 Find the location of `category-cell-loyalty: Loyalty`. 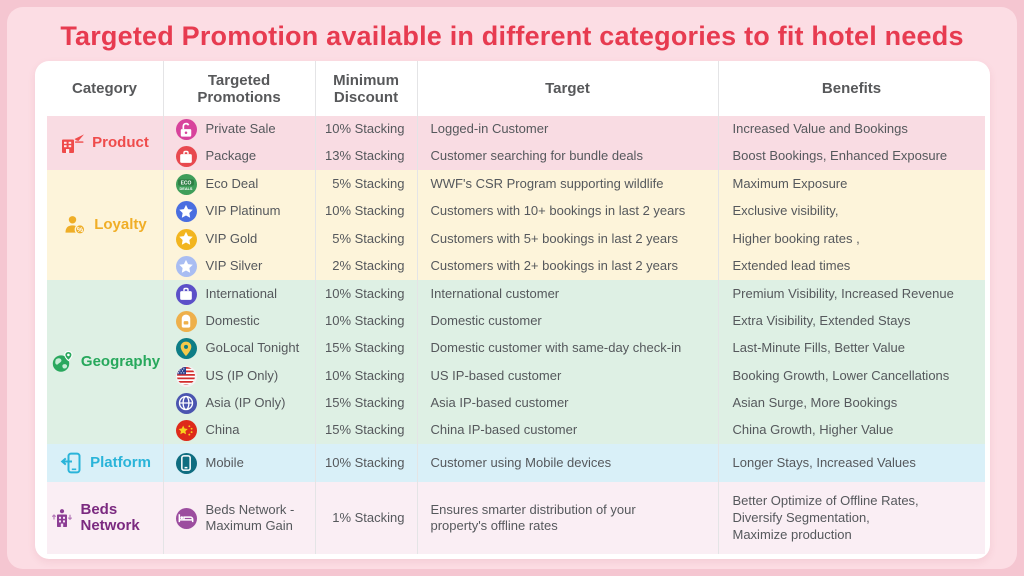

category-cell-loyalty: Loyalty is located at coordinates (105, 225).